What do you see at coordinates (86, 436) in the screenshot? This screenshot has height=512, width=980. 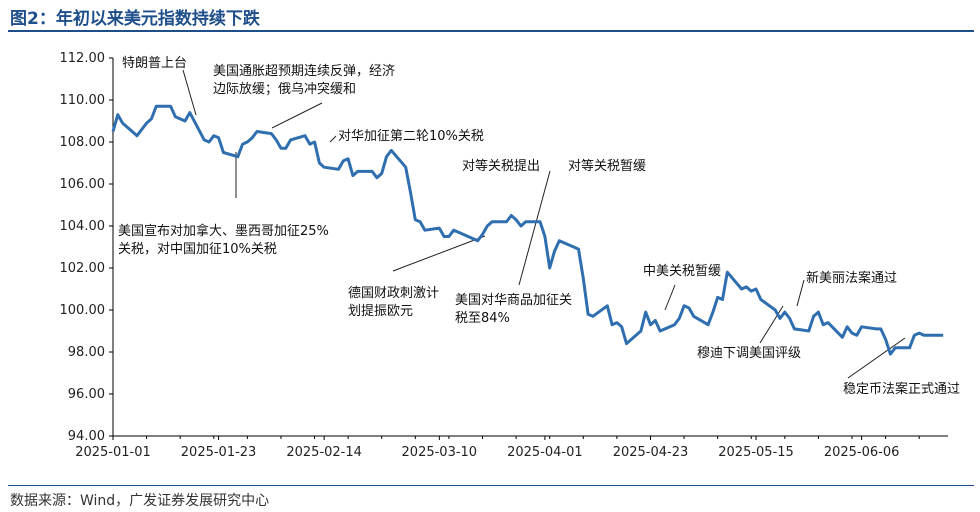 I see `y-tick-label: 94.00` at bounding box center [86, 436].